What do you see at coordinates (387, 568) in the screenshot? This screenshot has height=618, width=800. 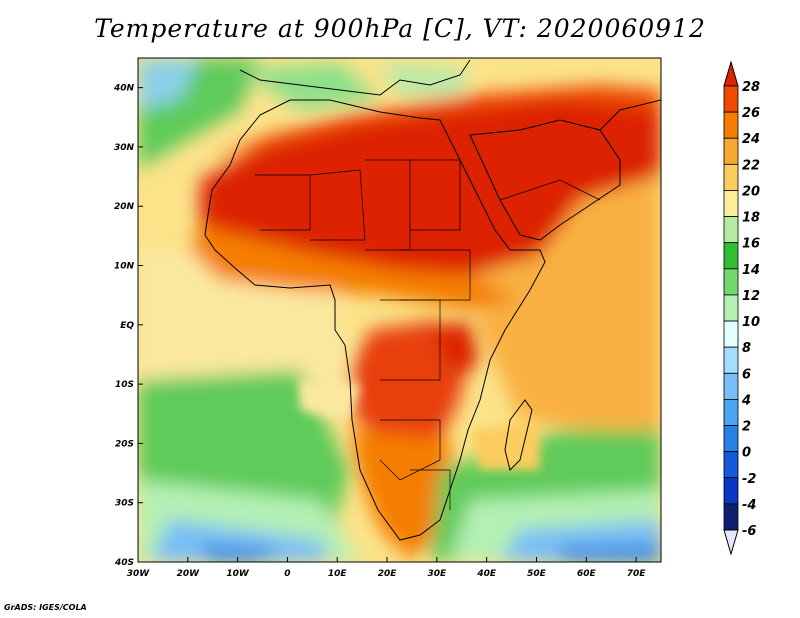 I see `longitude-ticks: 30W 20W 10W 0 10E 20E 30E 40E 50E 60E 70E` at bounding box center [387, 568].